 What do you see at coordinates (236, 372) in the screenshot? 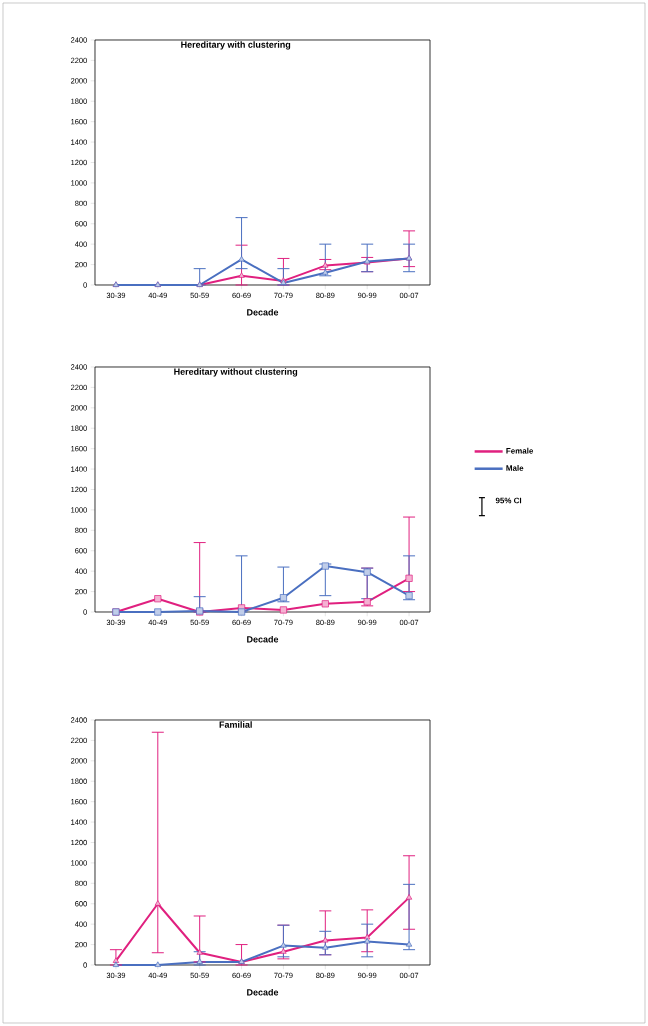
I see `chart-title: Hereditary without clustering` at bounding box center [236, 372].